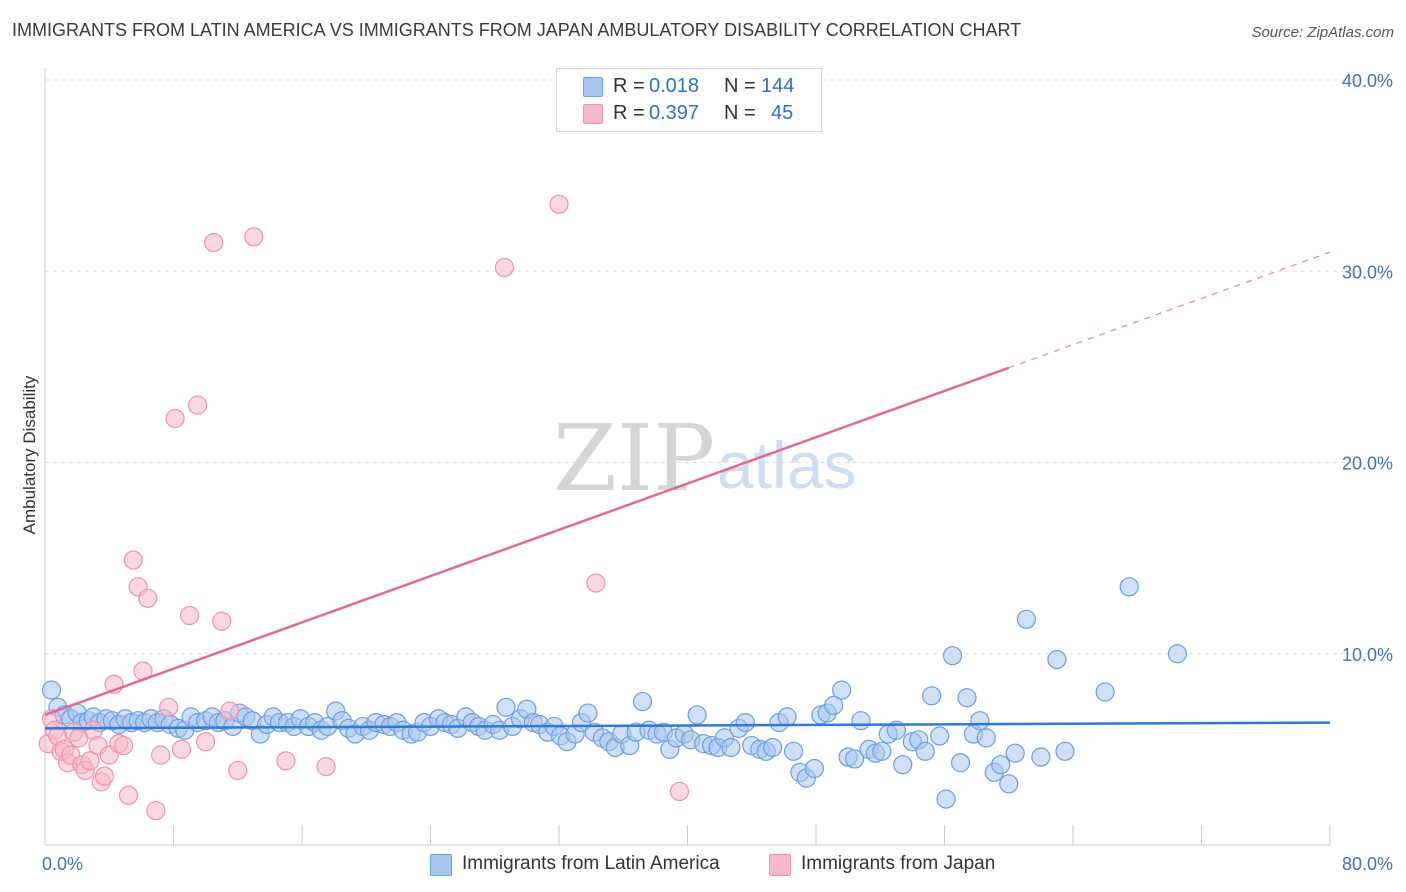 The width and height of the screenshot is (1406, 892). I want to click on n-value: 45, so click(782, 113).